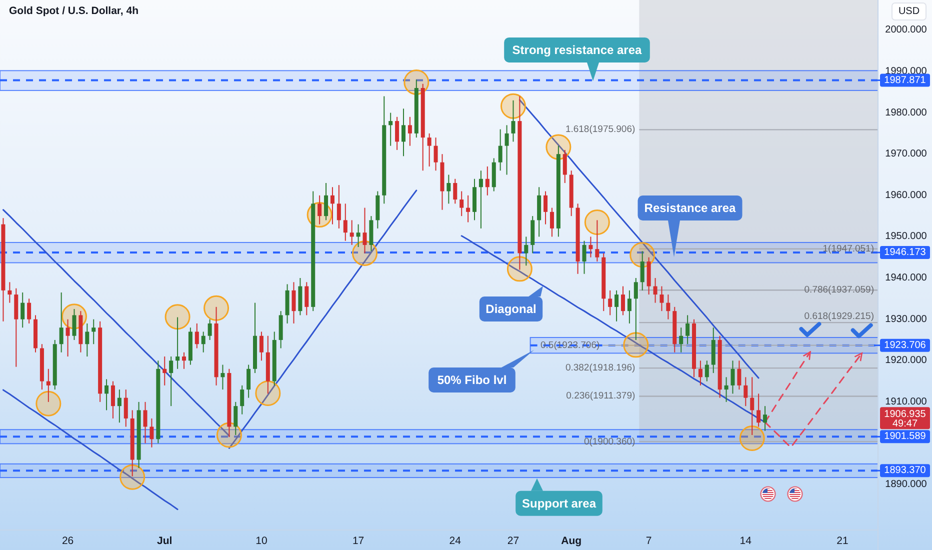 The image size is (932, 550). I want to click on y-tick-label: 1970.000, so click(906, 154).